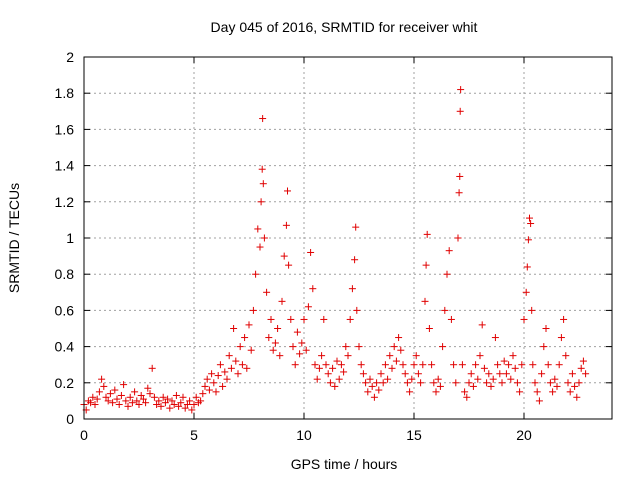 This screenshot has height=480, width=640. I want to click on x-axis-label: GPS time / hours, so click(344, 464).